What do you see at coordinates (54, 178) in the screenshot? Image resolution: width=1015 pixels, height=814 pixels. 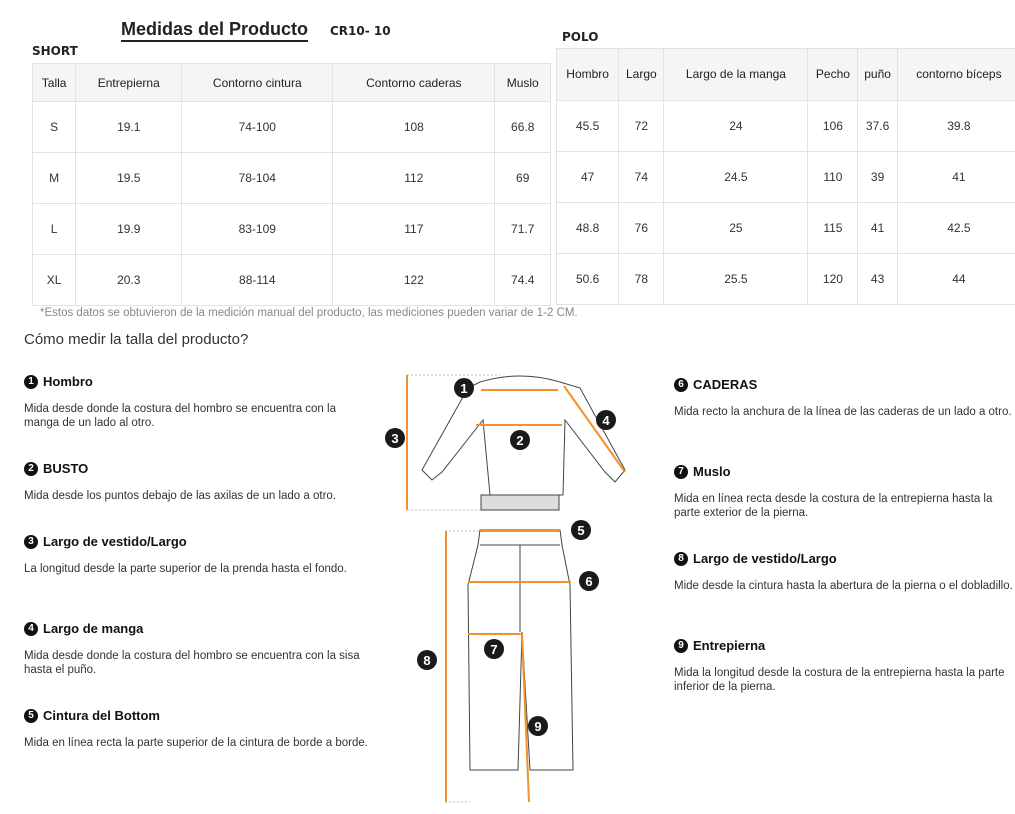 I see `table-cell: M` at bounding box center [54, 178].